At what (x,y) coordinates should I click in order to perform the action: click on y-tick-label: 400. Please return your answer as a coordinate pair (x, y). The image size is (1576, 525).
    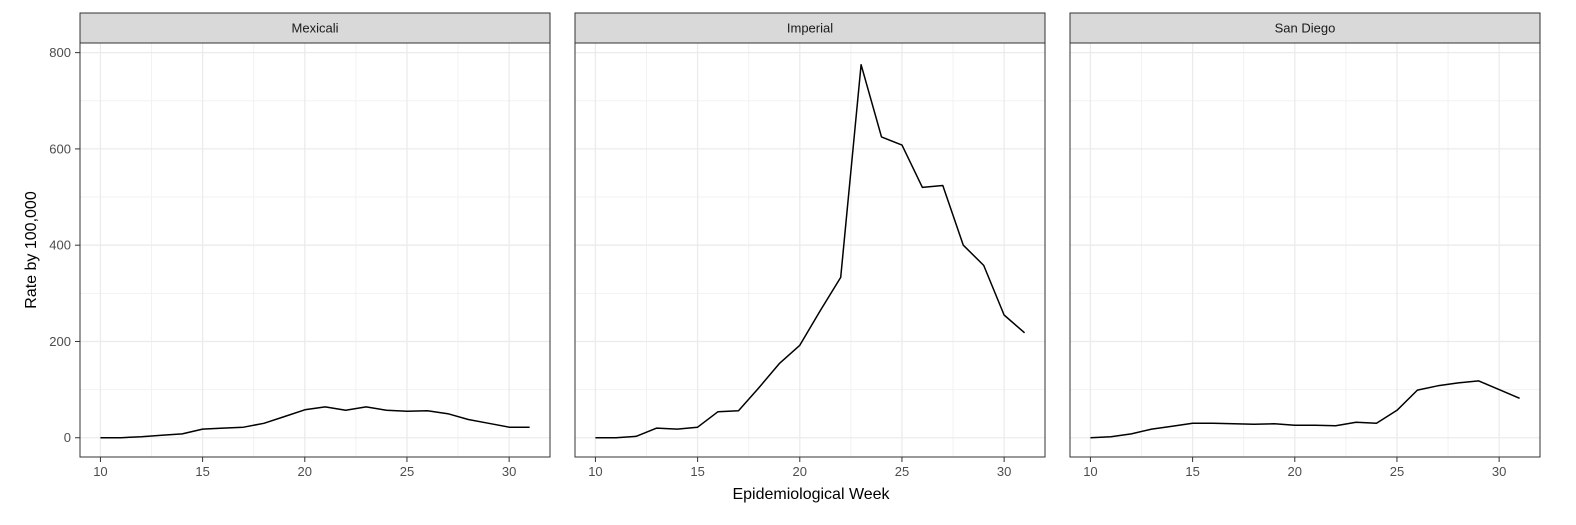
    Looking at the image, I should click on (60, 245).